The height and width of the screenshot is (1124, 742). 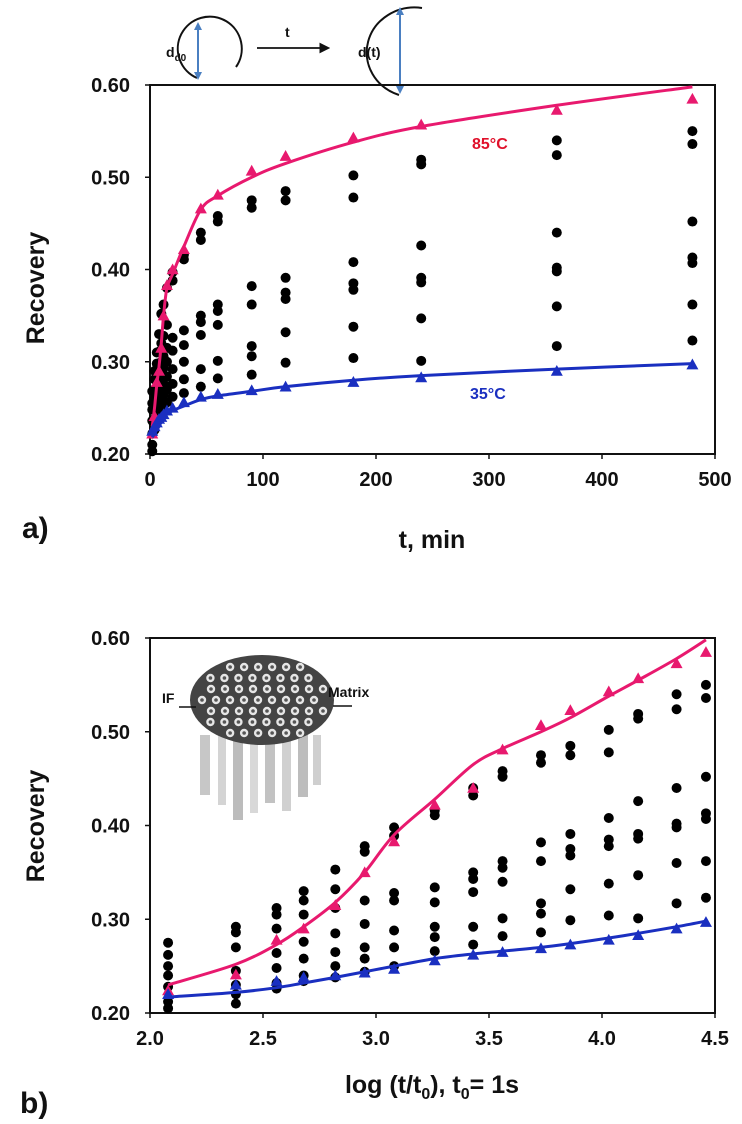 I want to click on x-tick-label: 400, so click(x=601, y=480).